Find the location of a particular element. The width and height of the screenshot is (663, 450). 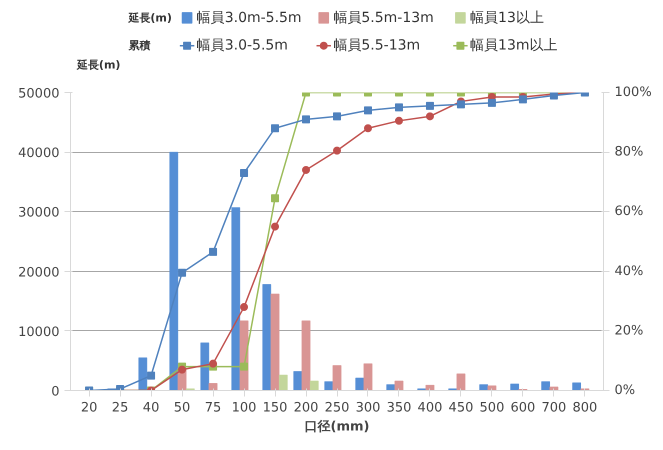

x-tick-label: 500 is located at coordinates (492, 408).